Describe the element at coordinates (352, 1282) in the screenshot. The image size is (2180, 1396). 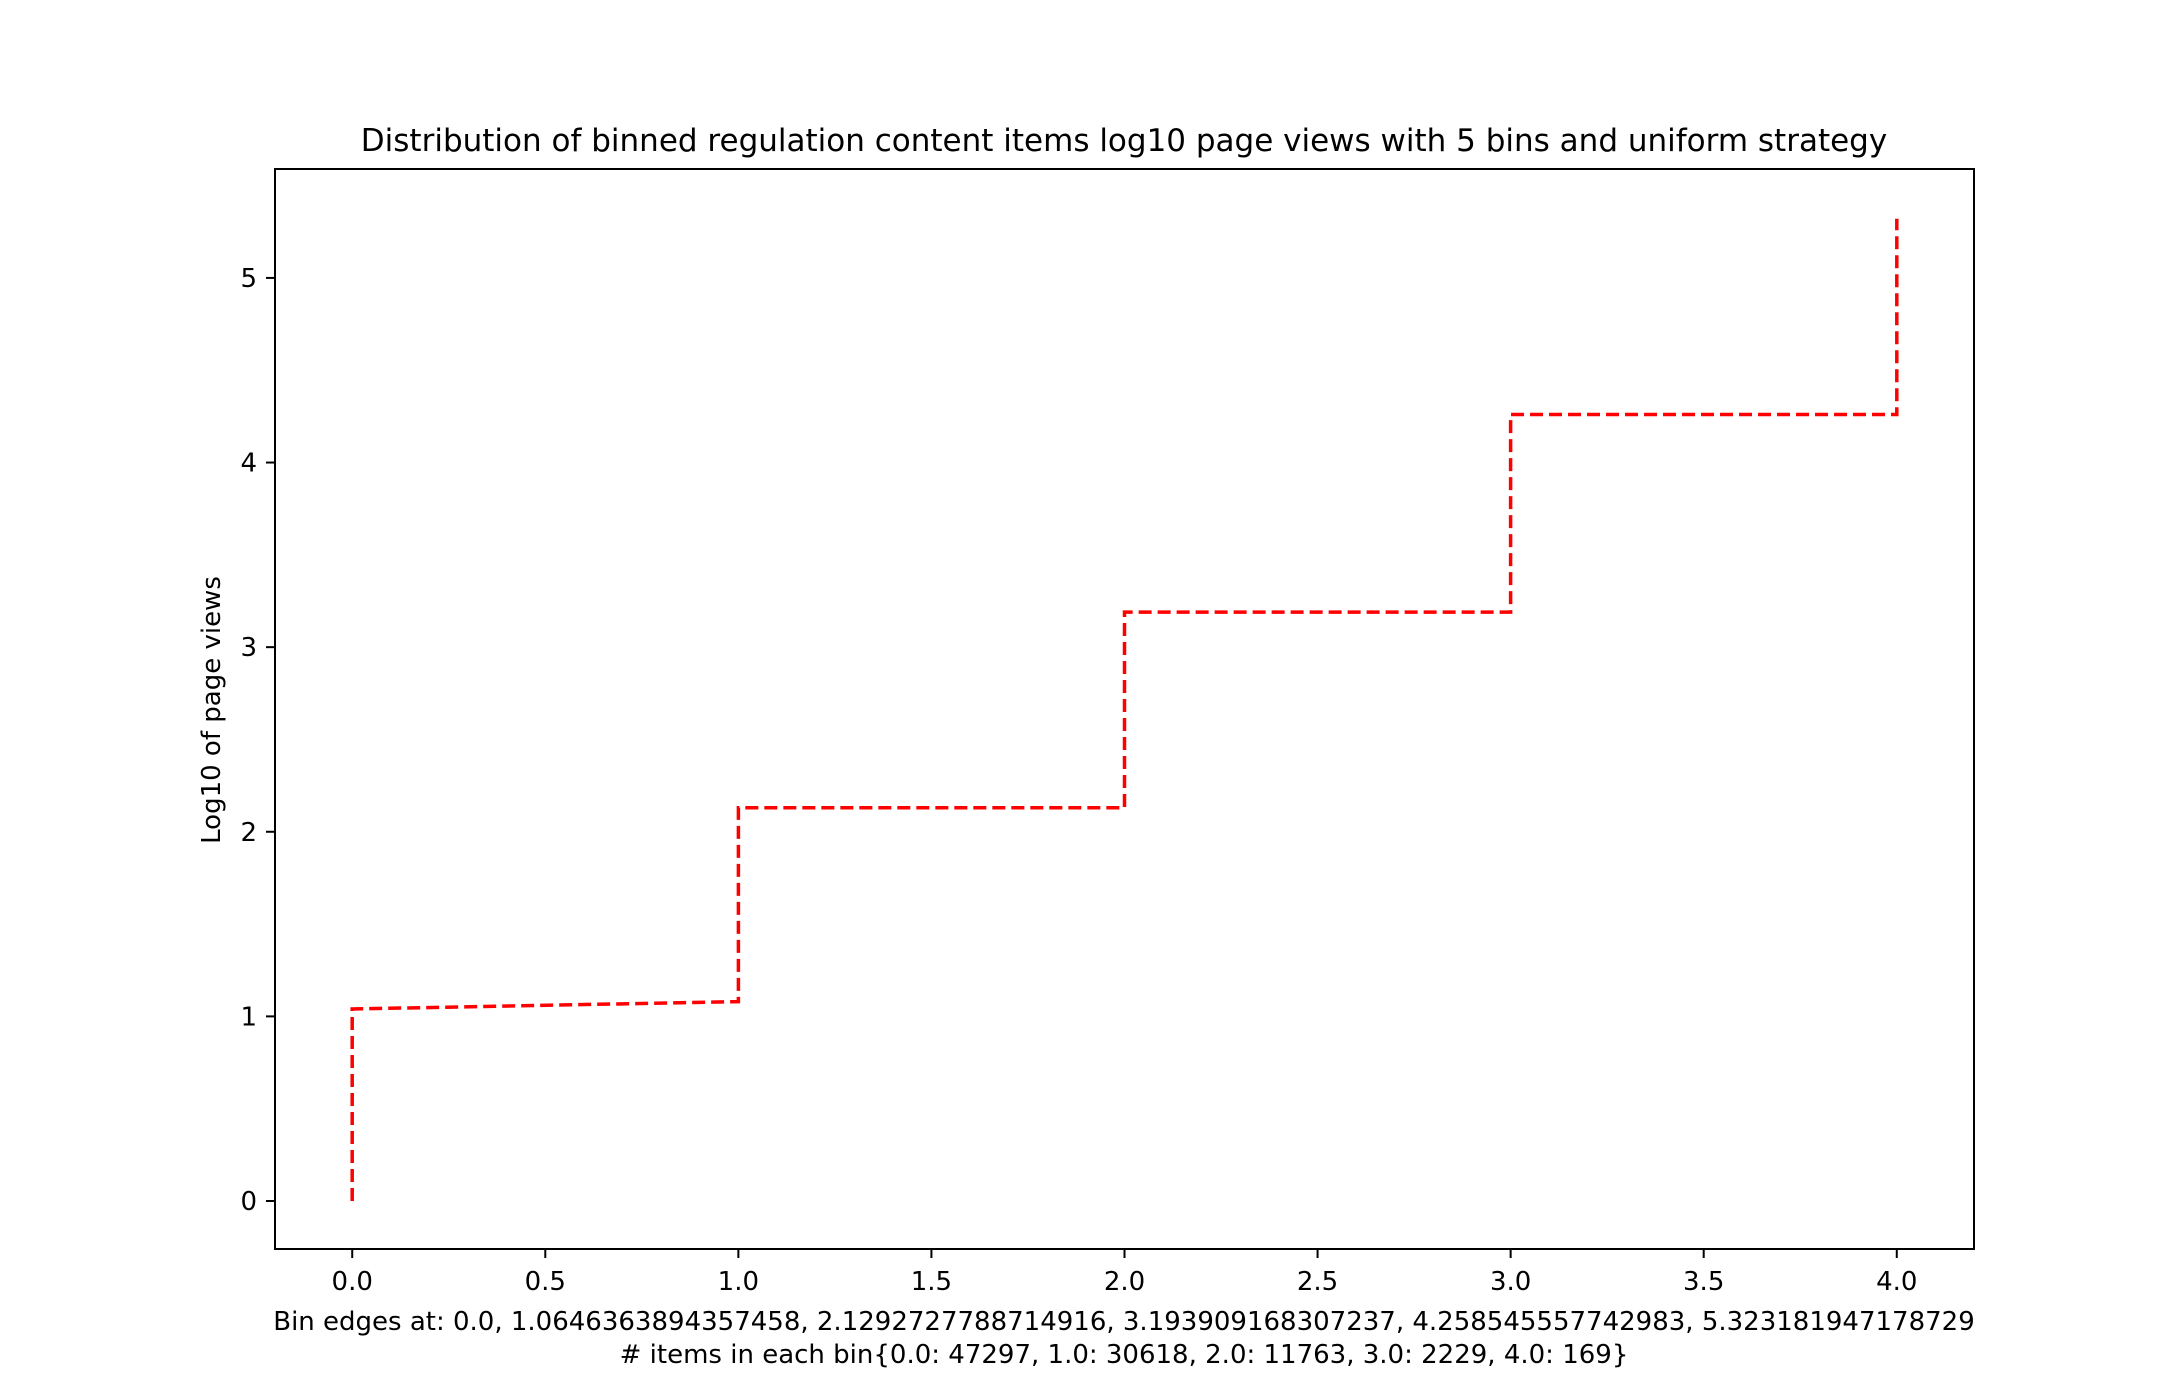
I see `x-tick-label: 0.0` at that location.